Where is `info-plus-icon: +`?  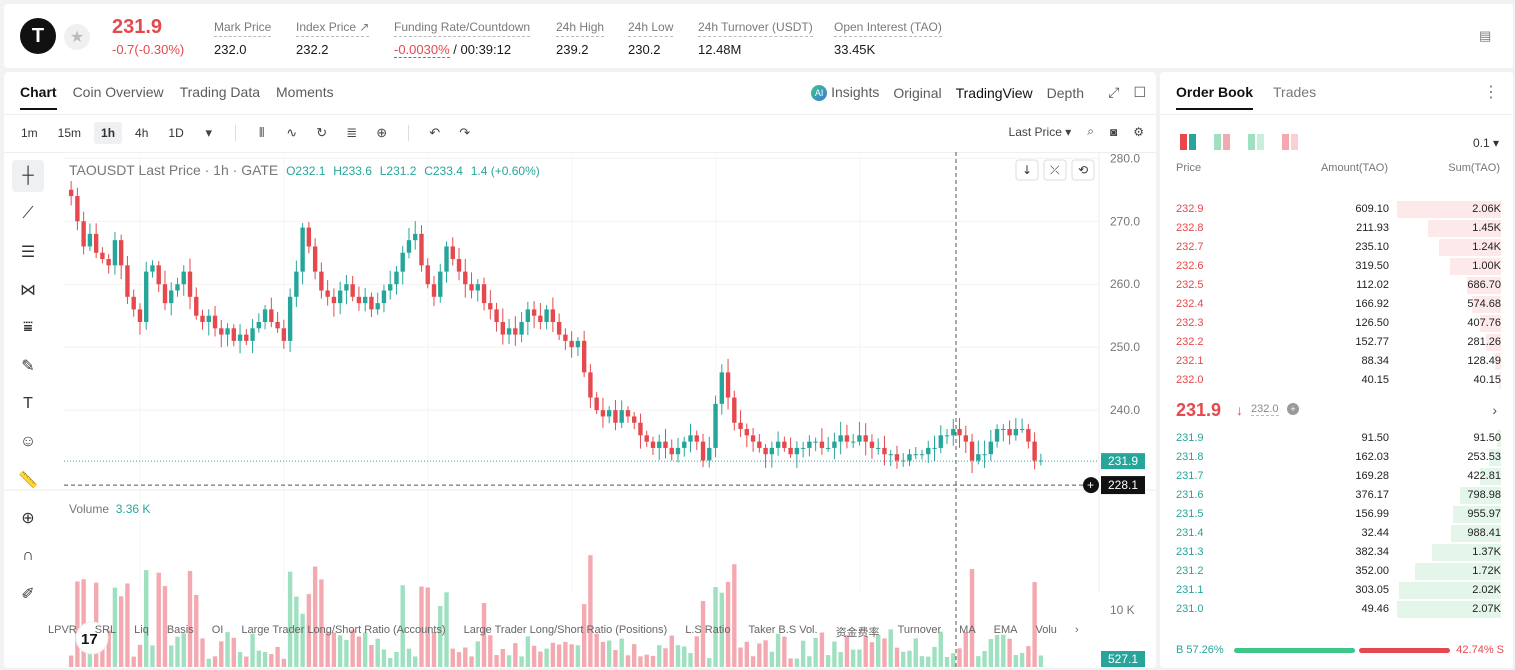 info-plus-icon: + is located at coordinates (1293, 409).